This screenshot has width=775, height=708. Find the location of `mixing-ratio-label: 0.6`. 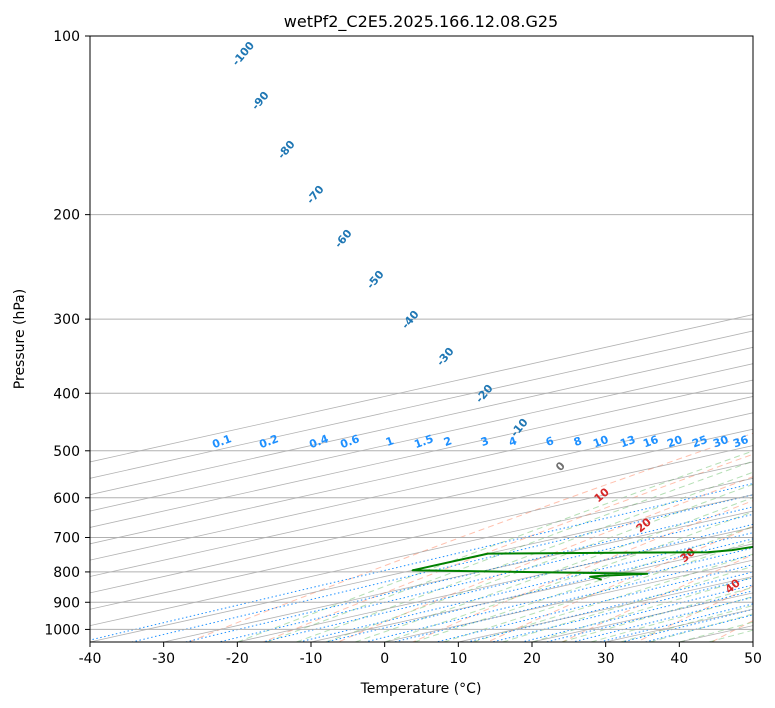

mixing-ratio-label: 0.6 is located at coordinates (349, 441).